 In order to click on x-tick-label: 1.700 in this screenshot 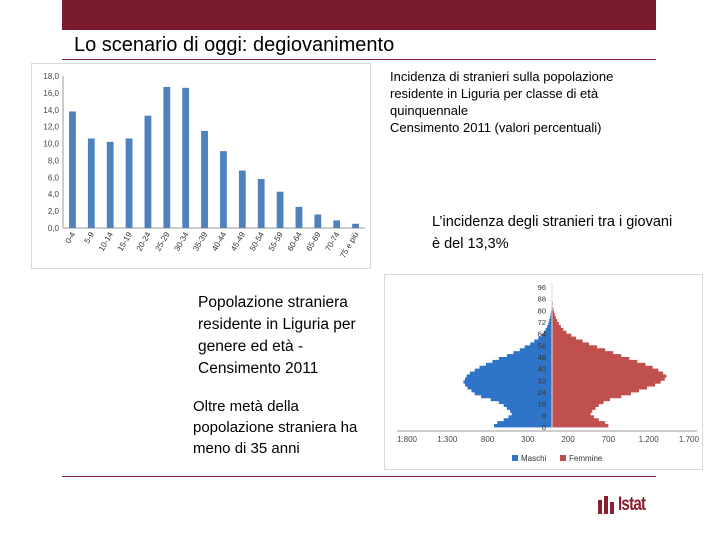, I will do `click(689, 439)`.